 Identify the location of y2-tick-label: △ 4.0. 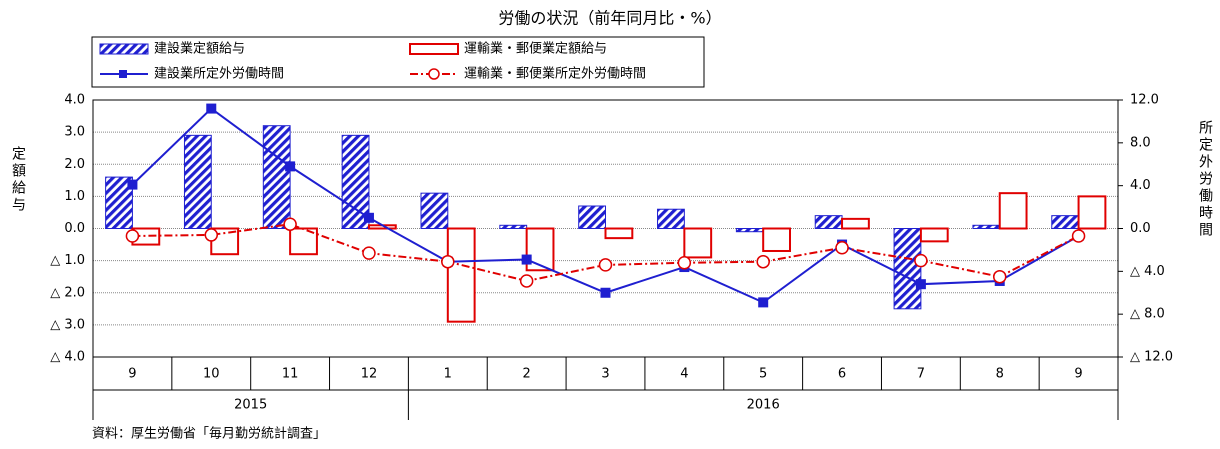
(1147, 271).